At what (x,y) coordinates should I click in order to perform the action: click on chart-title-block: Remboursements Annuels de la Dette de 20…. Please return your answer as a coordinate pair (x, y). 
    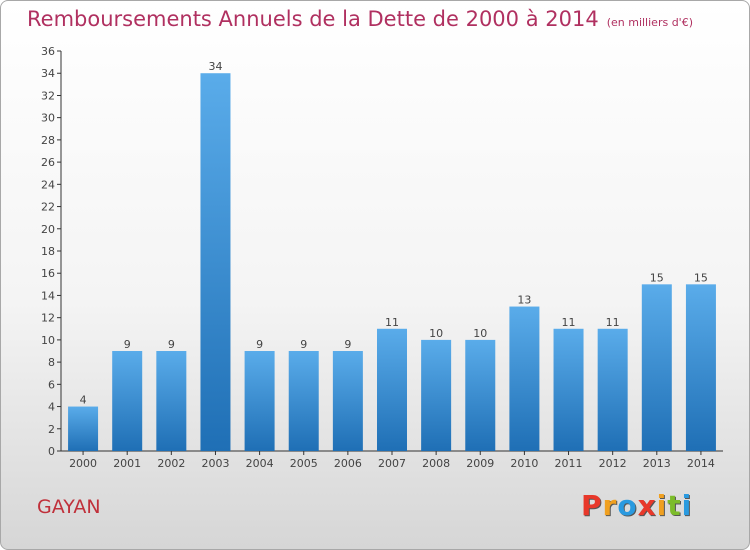
    Looking at the image, I should click on (360, 19).